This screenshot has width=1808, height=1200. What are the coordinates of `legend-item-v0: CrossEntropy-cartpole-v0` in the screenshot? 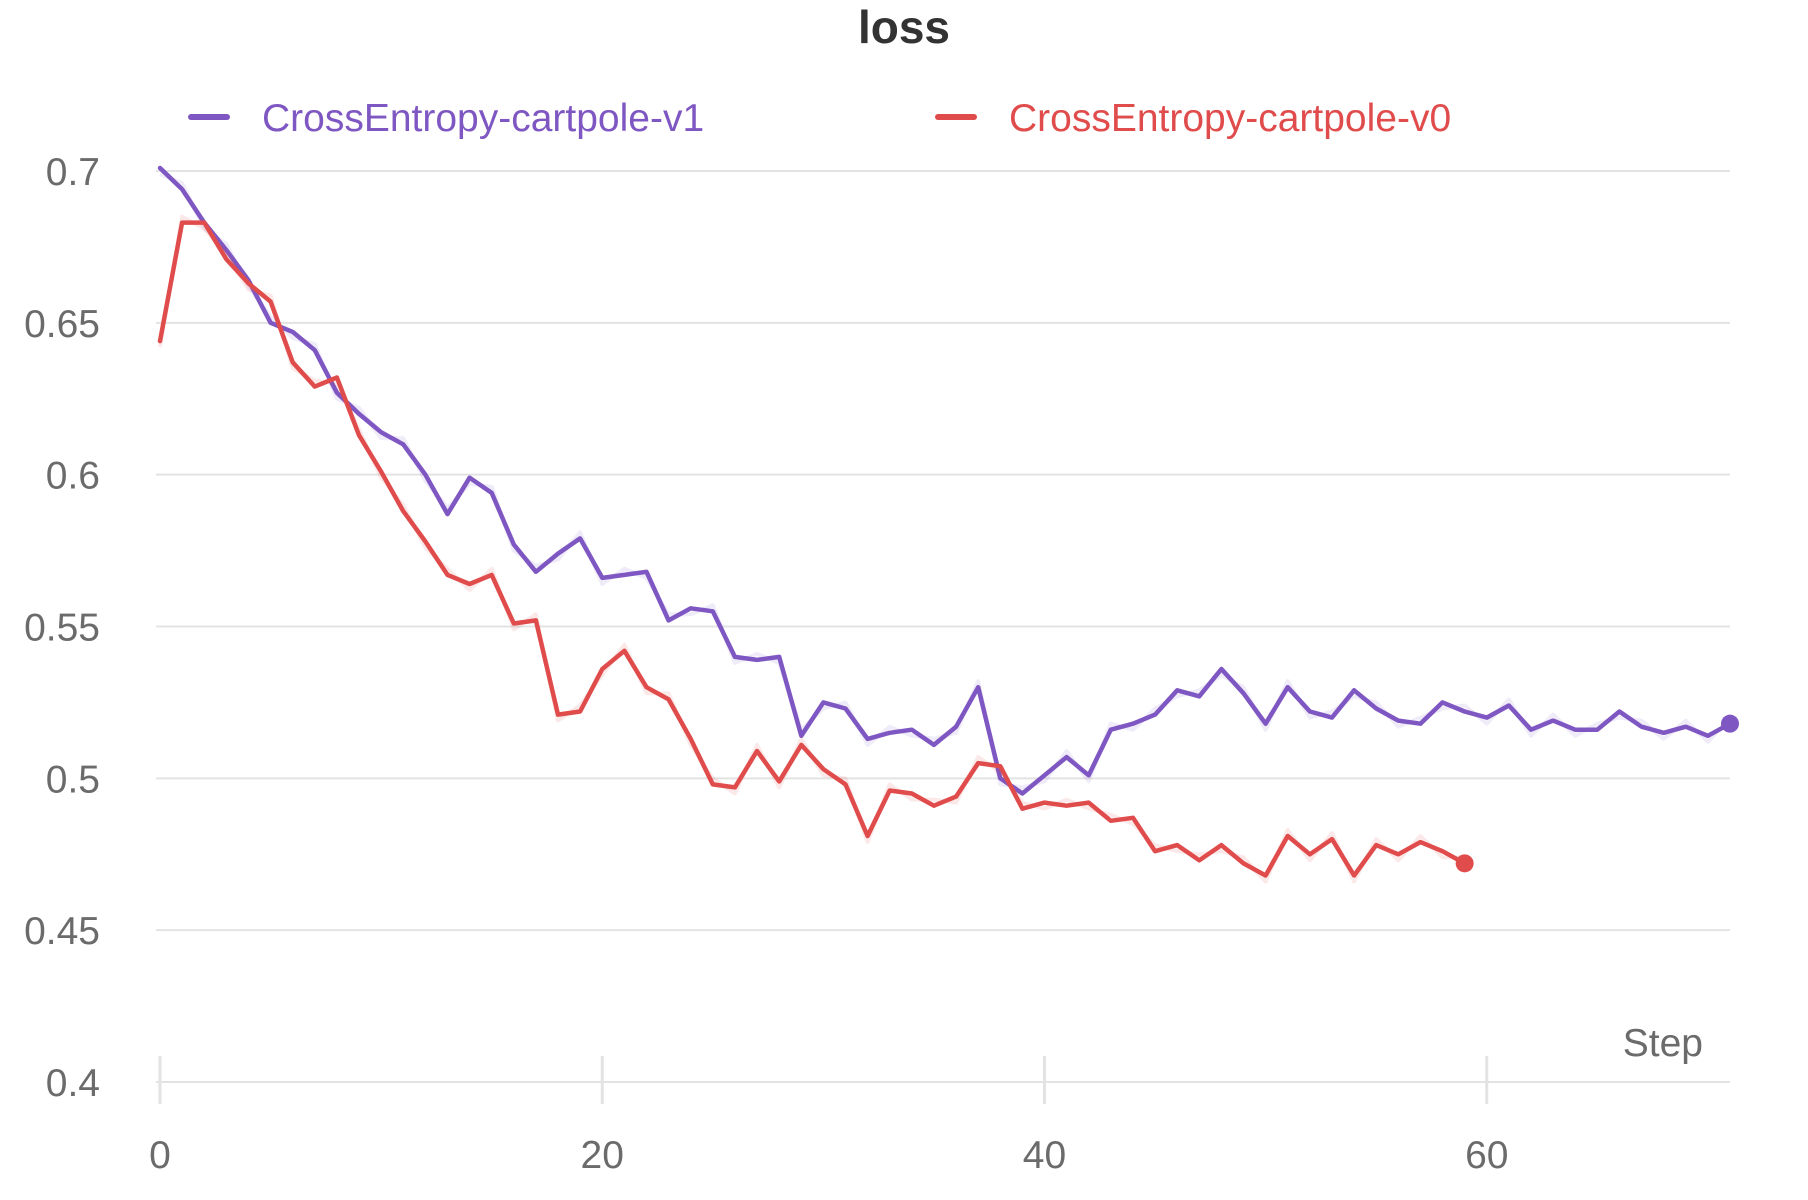 It's located at (1193, 118).